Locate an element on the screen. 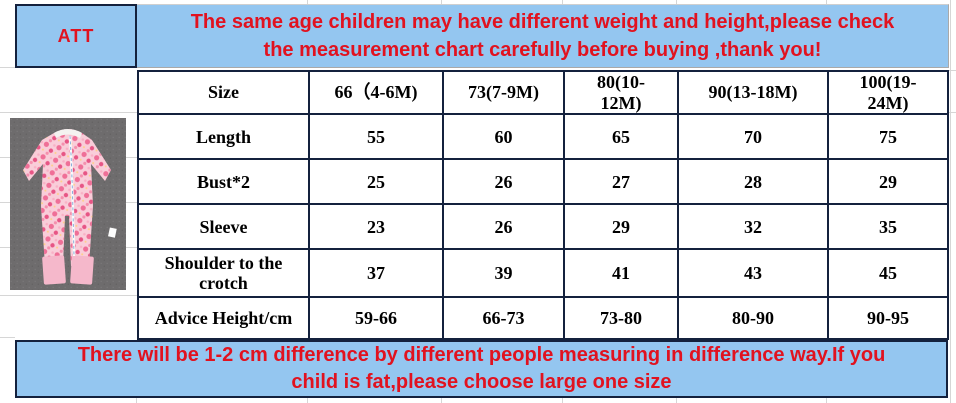 This screenshot has width=956, height=403. romper-illustration is located at coordinates (68, 204).